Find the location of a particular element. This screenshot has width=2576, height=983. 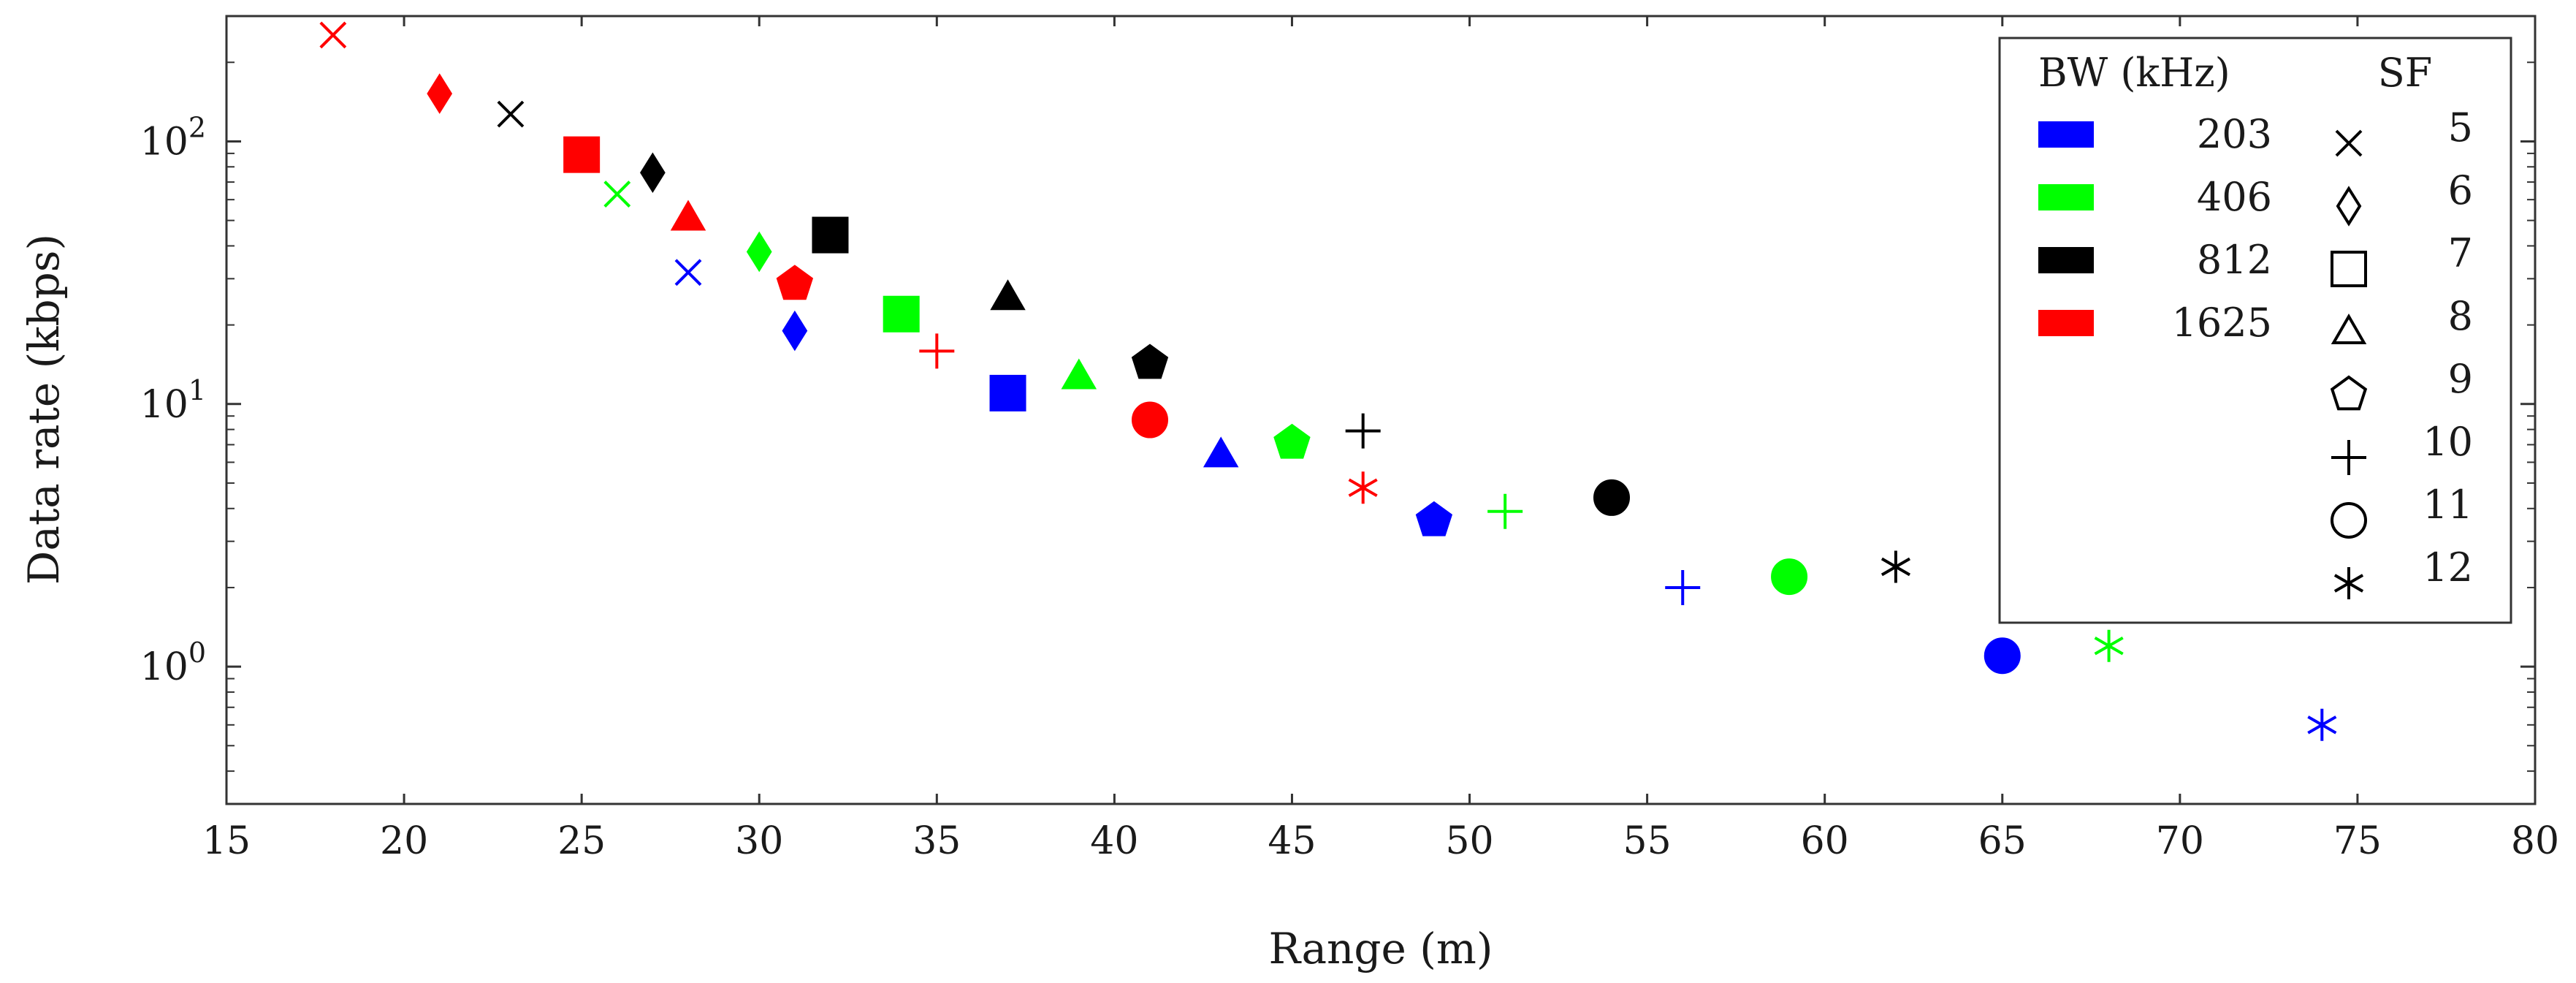

x-tick-label: 45 is located at coordinates (1292, 841).